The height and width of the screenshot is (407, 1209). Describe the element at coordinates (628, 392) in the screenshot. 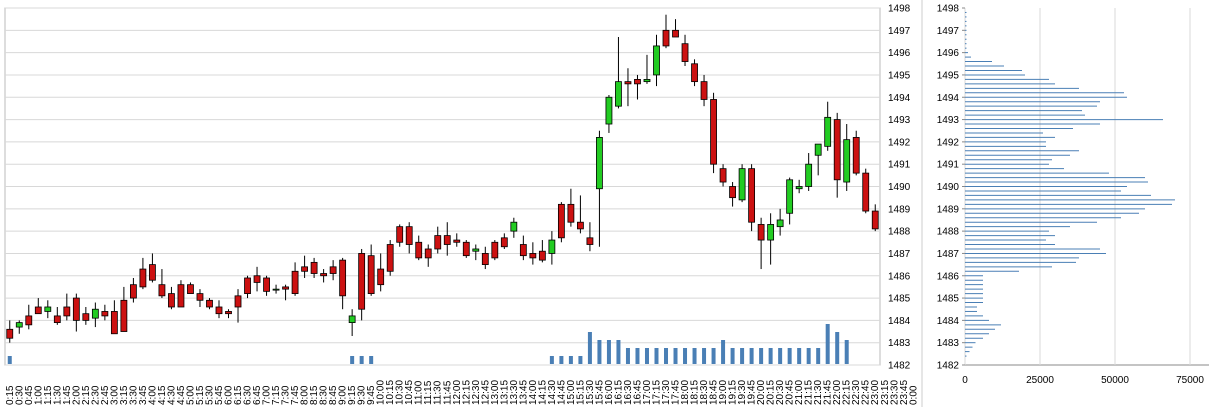

I see `x-tick-label: 16:30` at that location.